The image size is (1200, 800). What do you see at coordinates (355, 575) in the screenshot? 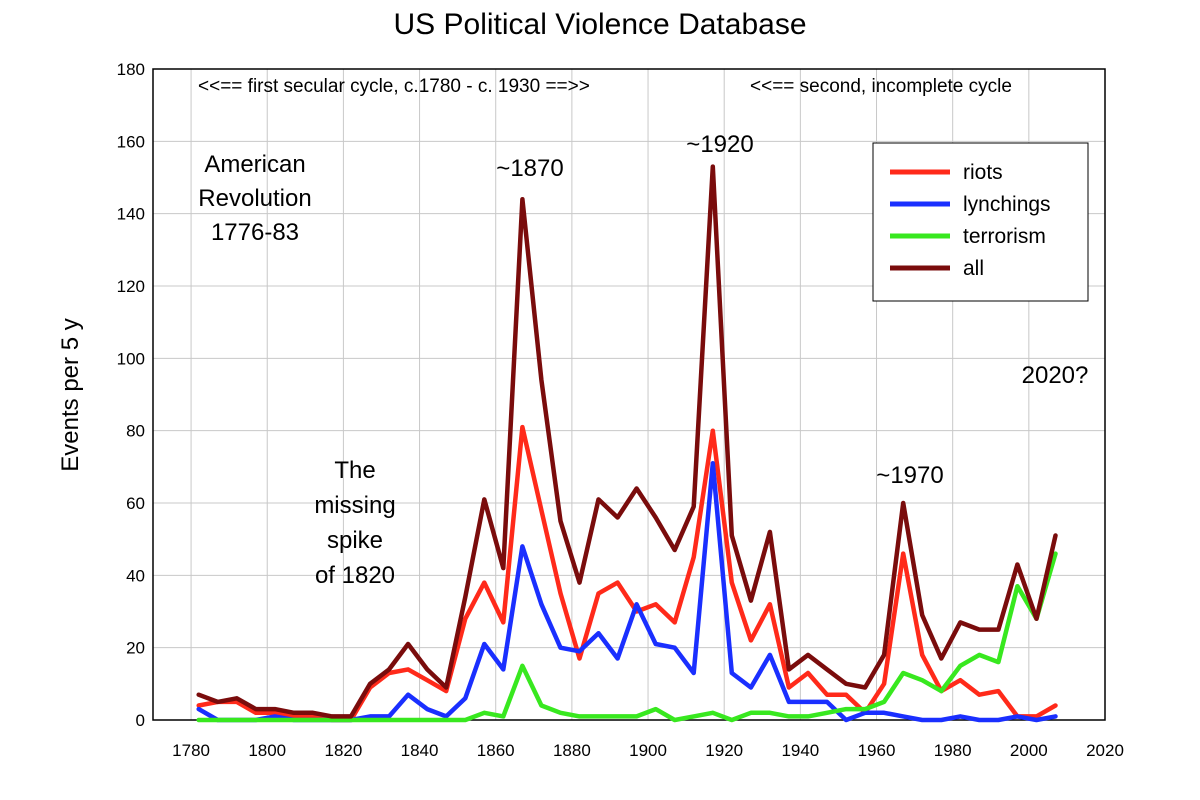
I see `missing-spike-annotation-line4: of 1820` at bounding box center [355, 575].